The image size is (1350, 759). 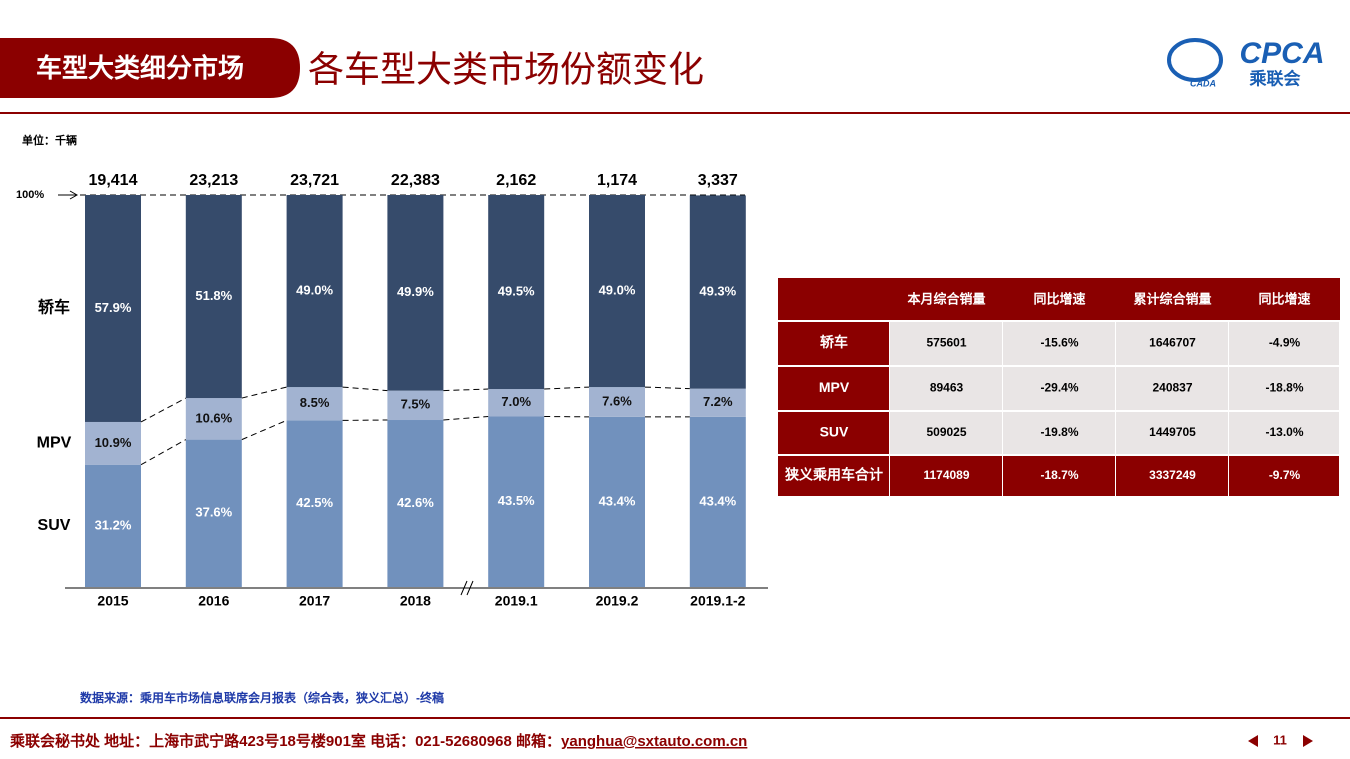 I want to click on data-label: 51.8%, so click(x=213, y=295).